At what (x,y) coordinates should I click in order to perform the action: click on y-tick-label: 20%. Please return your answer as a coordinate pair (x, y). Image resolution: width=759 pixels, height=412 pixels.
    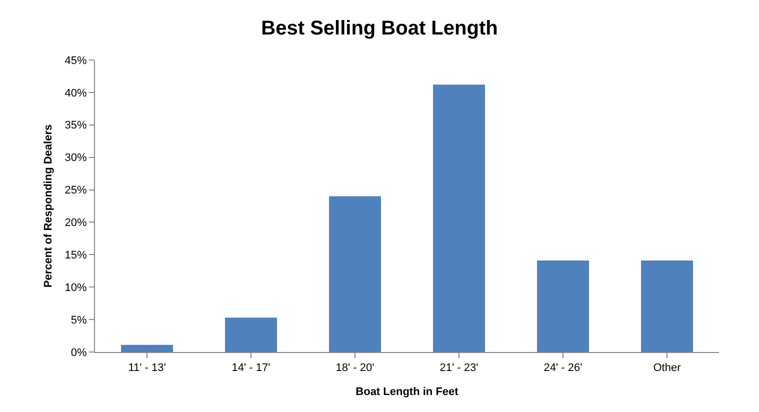
    Looking at the image, I should click on (76, 223).